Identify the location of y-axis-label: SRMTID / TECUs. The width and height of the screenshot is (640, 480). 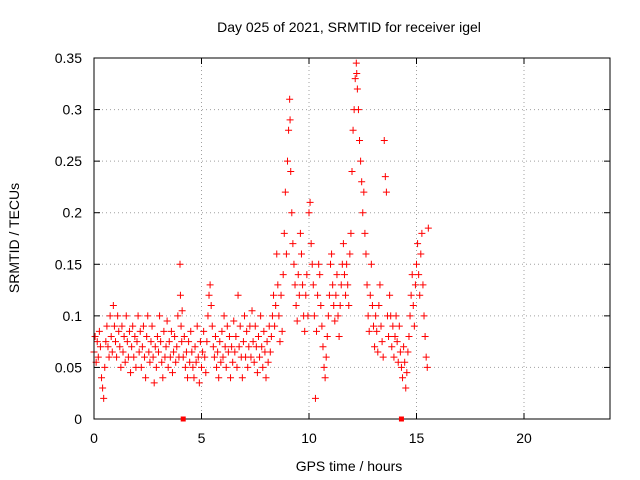
(14, 238).